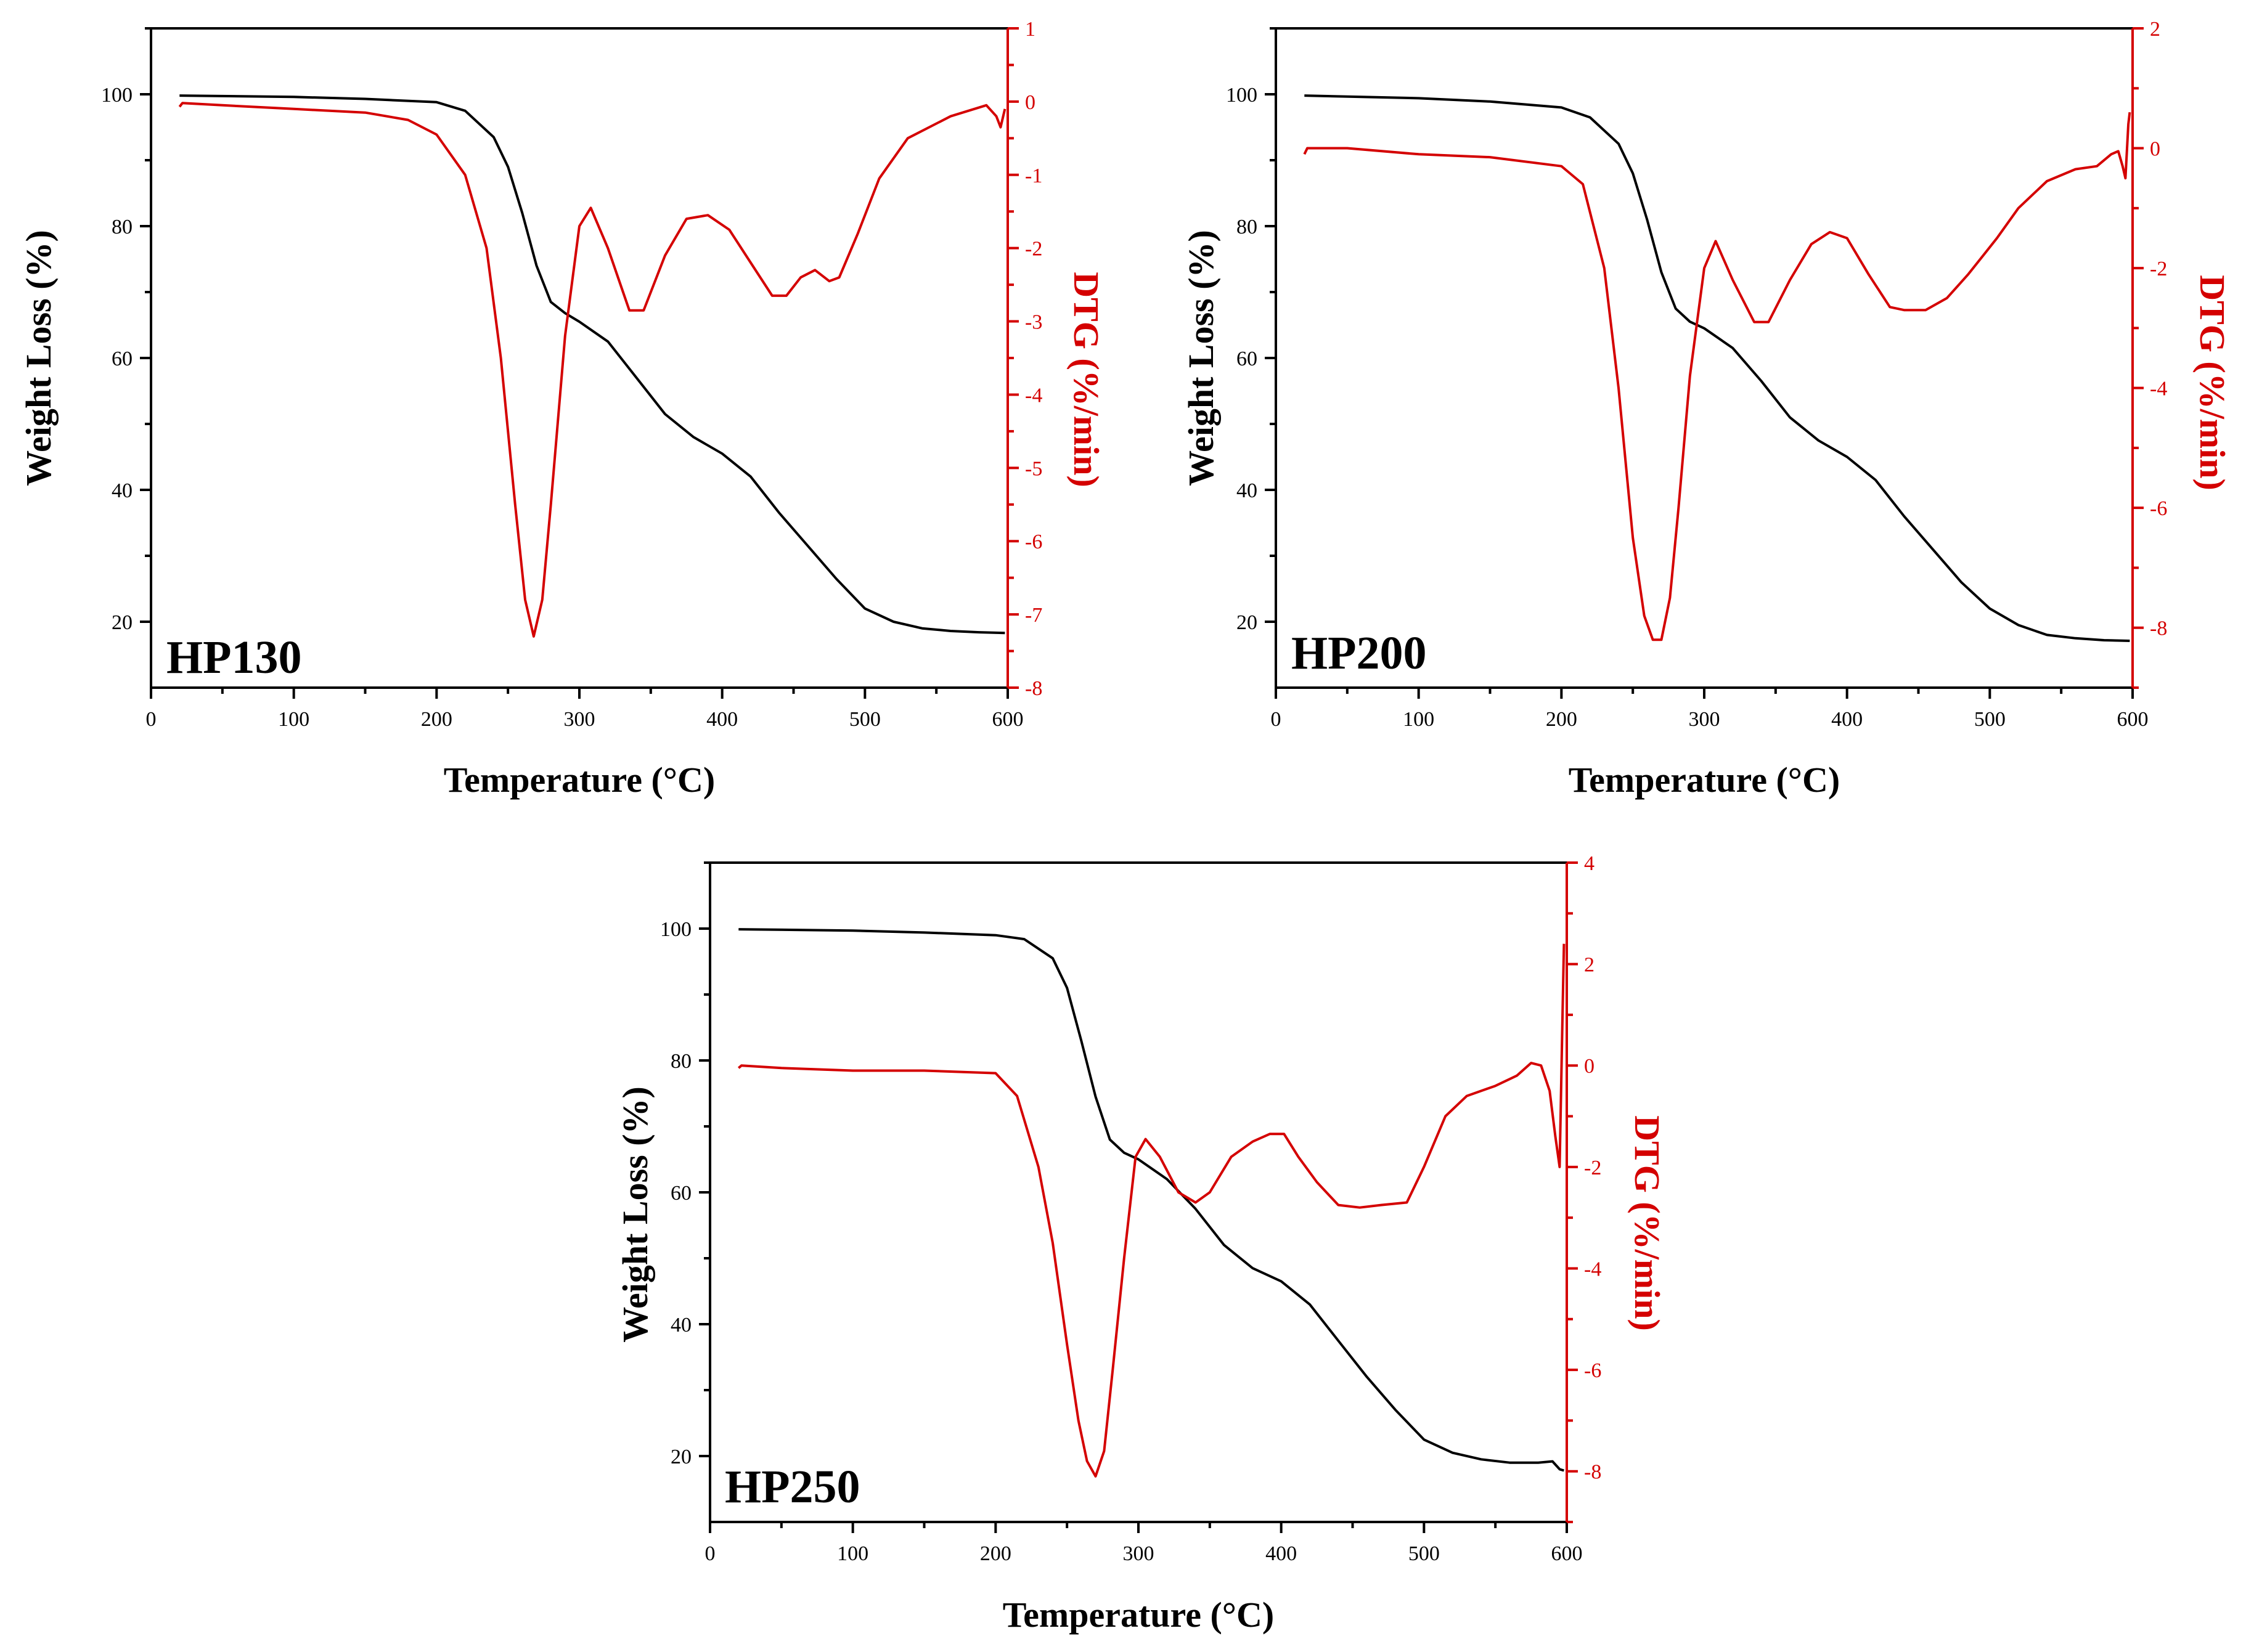  I want to click on panel-label: HP200, so click(1359, 653).